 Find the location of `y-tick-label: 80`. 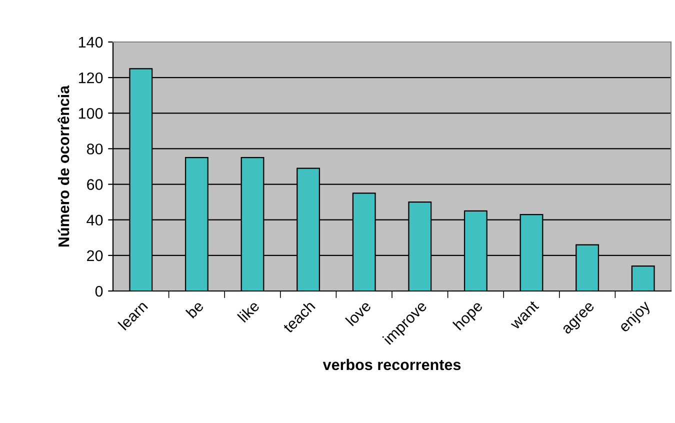

y-tick-label: 80 is located at coordinates (94, 149).